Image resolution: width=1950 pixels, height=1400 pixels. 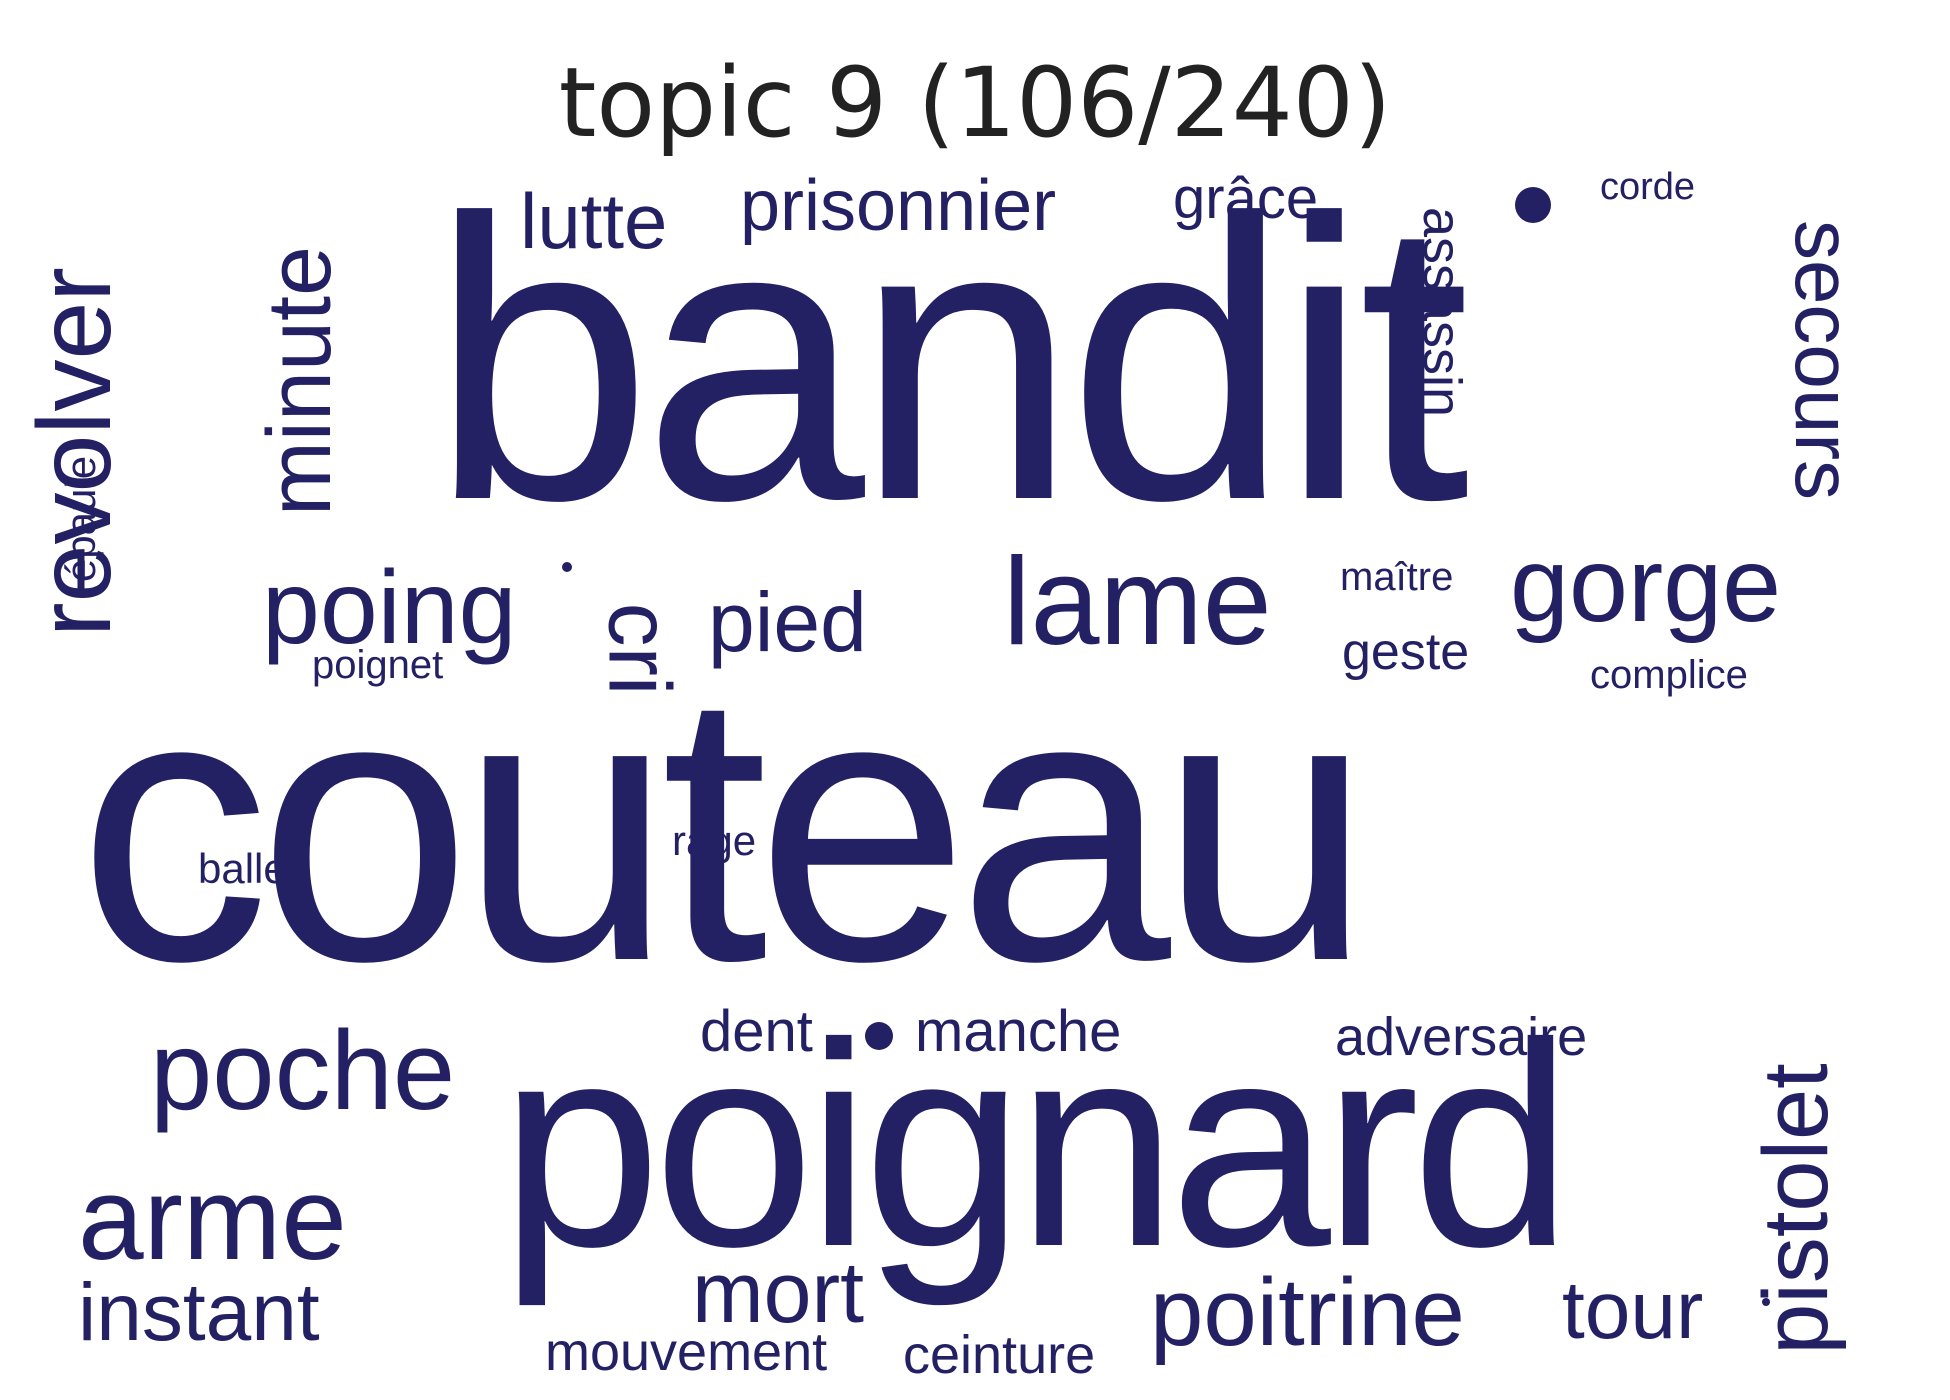 I want to click on word-assassin: assassin, so click(x=1442, y=312).